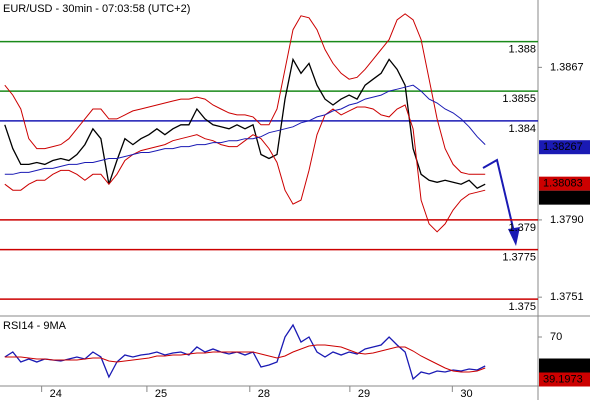 This screenshot has width=590, height=400. I want to click on y-tick-label: 70, so click(556, 337).